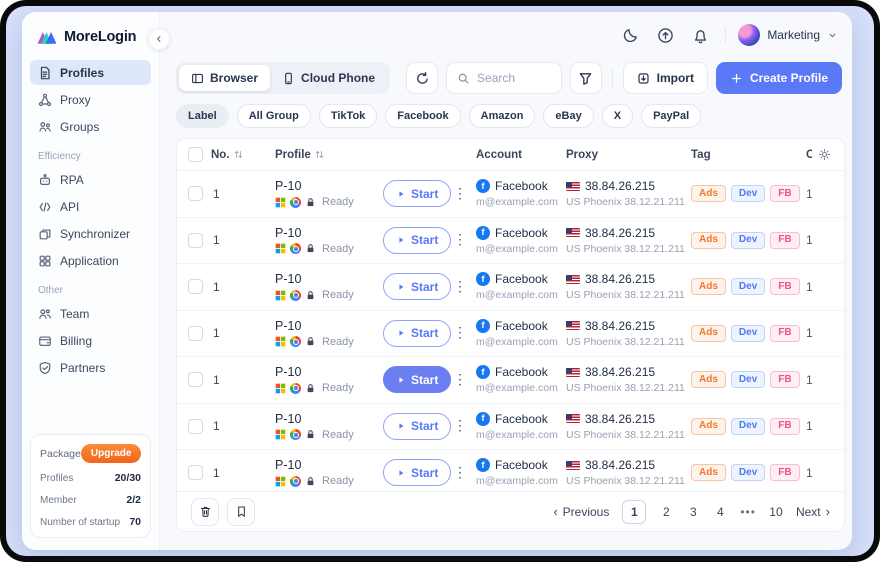 The width and height of the screenshot is (880, 562). I want to click on select-all-checkbox, so click(195, 154).